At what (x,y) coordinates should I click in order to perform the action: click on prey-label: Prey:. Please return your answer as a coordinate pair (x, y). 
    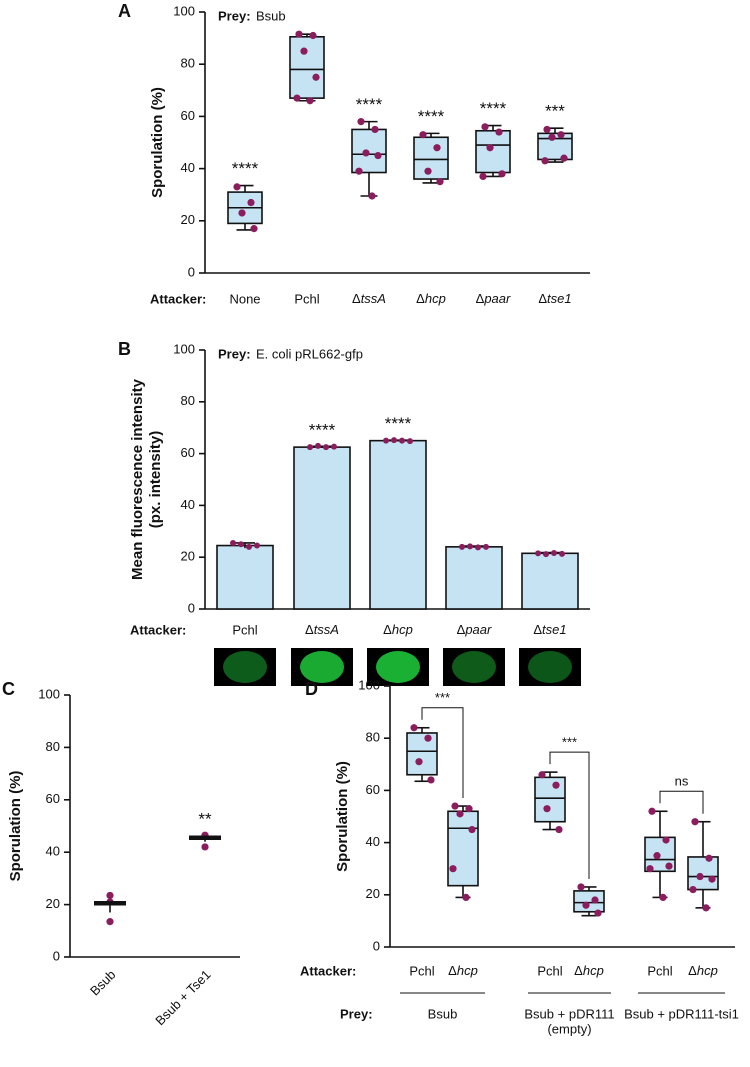
    Looking at the image, I should click on (234, 353).